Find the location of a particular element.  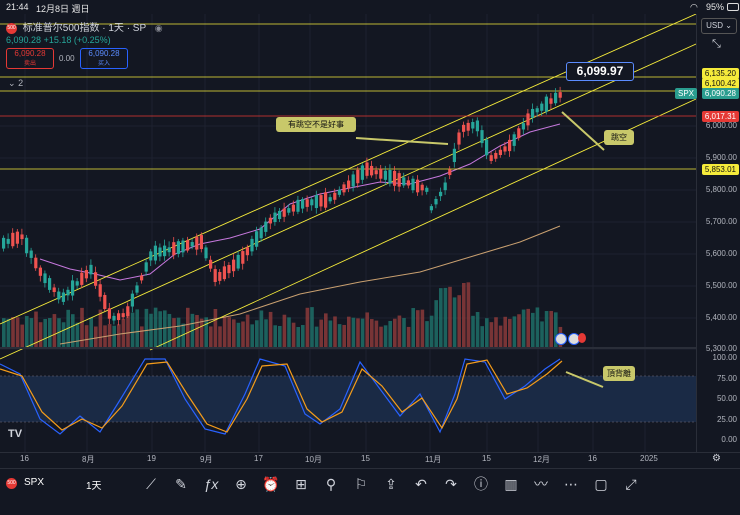

layout-grid-icon: ⊞ is located at coordinates (301, 484).